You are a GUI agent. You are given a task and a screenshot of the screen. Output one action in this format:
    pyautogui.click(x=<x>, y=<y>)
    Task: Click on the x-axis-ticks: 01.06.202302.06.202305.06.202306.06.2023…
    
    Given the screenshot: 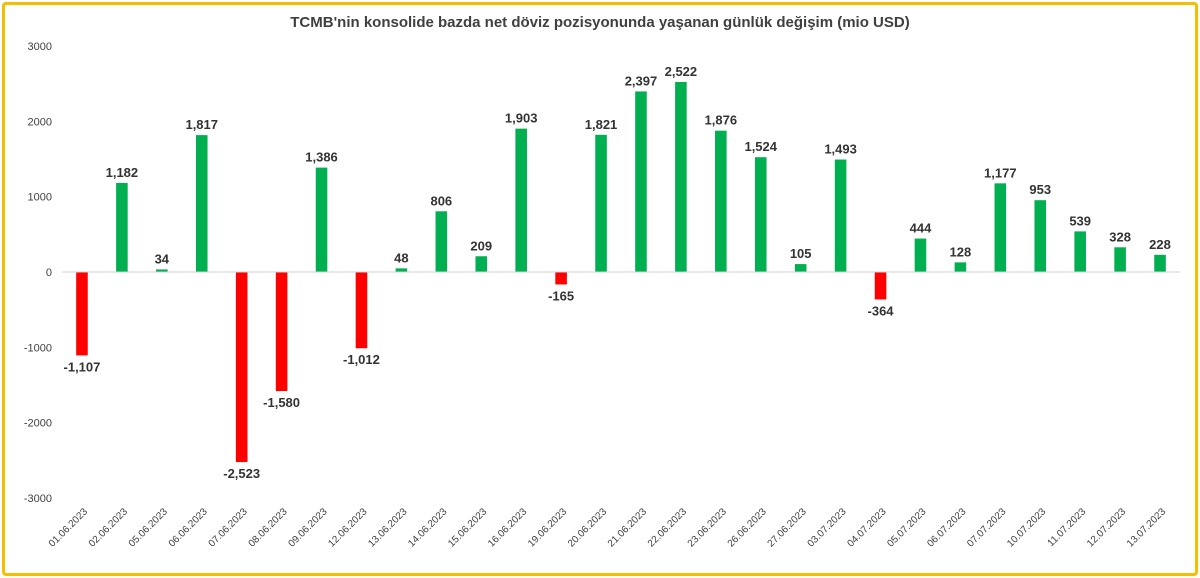 What is the action you would take?
    pyautogui.click(x=608, y=527)
    